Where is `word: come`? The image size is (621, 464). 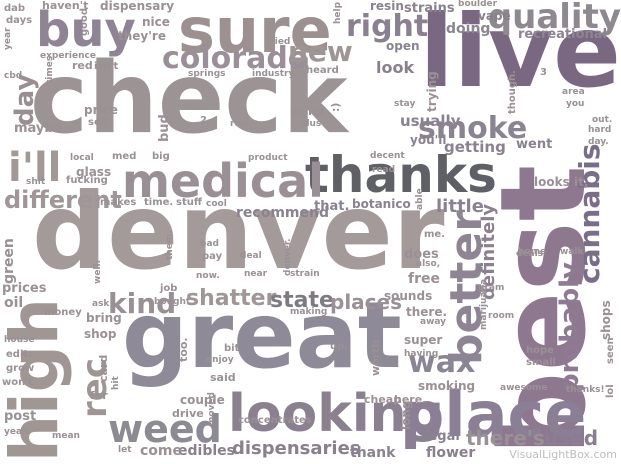 word: come is located at coordinates (161, 451).